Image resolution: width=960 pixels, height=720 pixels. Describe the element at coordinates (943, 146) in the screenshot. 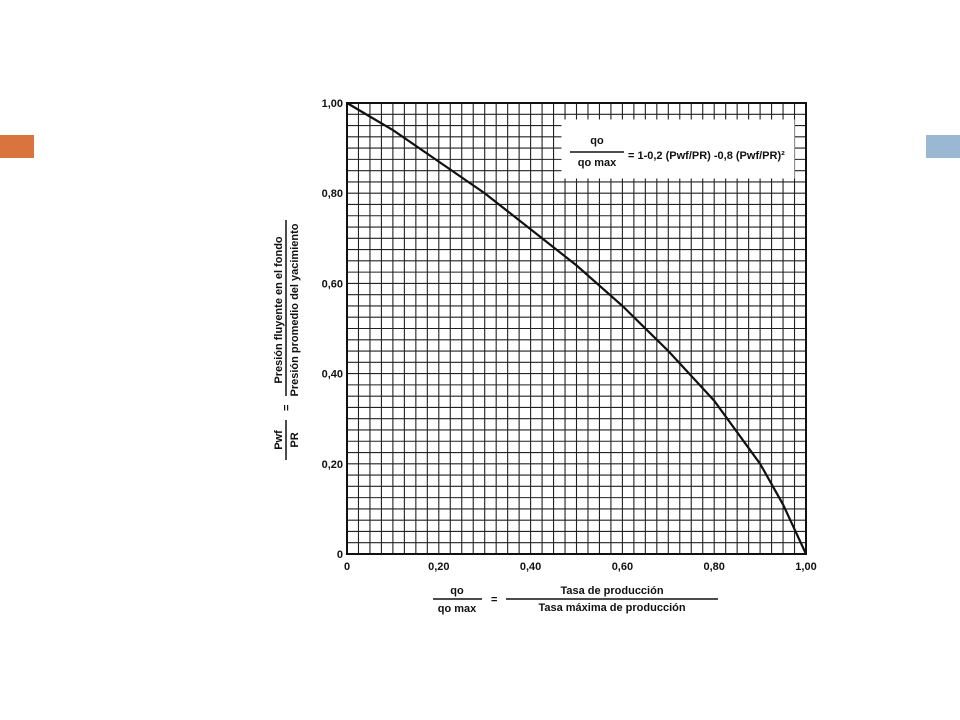

I see `slide-accent-right` at that location.